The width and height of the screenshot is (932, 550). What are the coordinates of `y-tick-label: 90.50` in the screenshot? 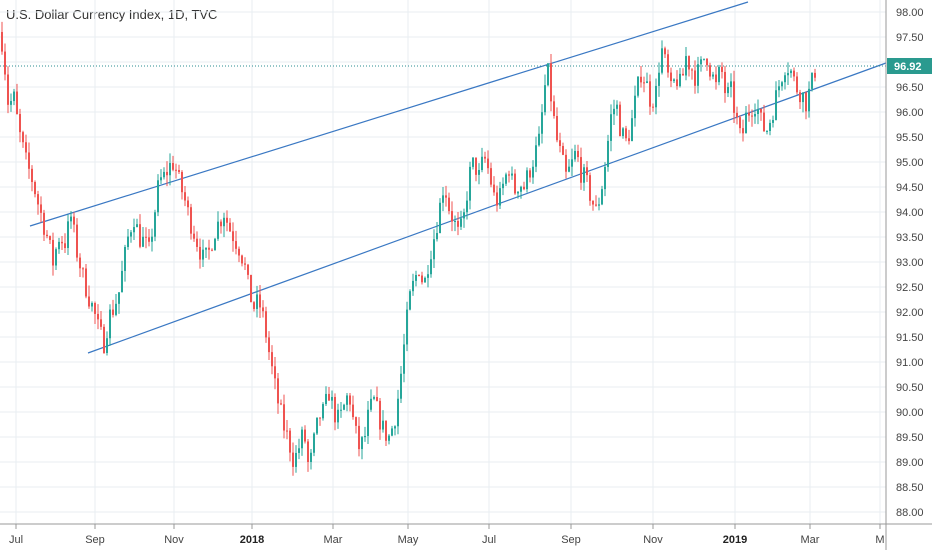 It's located at (910, 388).